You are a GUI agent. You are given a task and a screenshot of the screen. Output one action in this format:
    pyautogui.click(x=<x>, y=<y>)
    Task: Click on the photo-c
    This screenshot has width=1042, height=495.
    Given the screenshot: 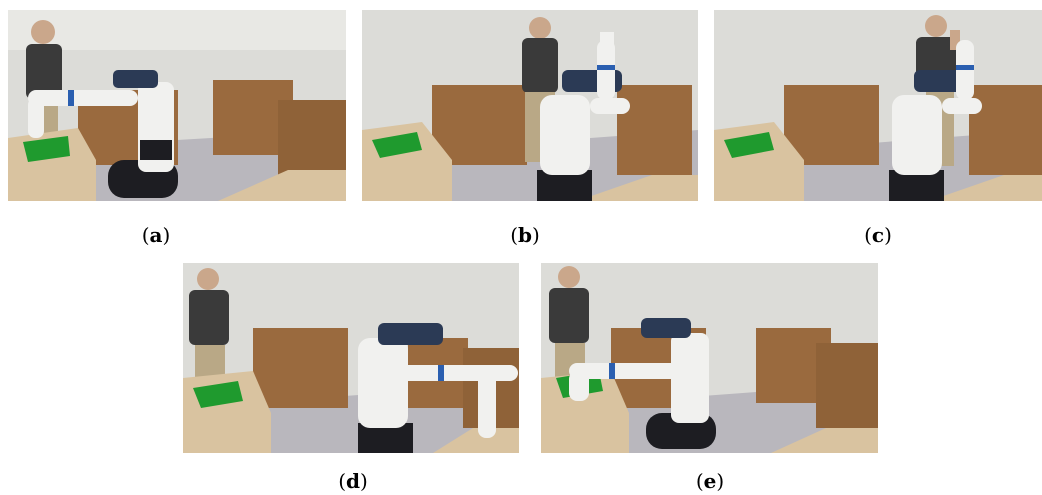 What is the action you would take?
    pyautogui.click(x=878, y=105)
    